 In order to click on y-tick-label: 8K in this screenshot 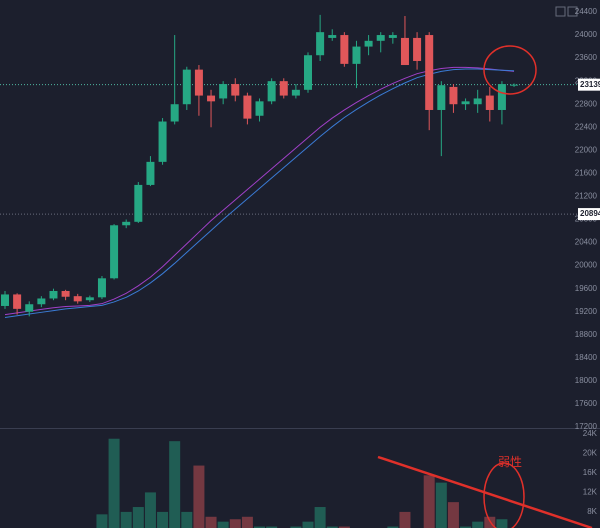, I will do `click(592, 511)`.